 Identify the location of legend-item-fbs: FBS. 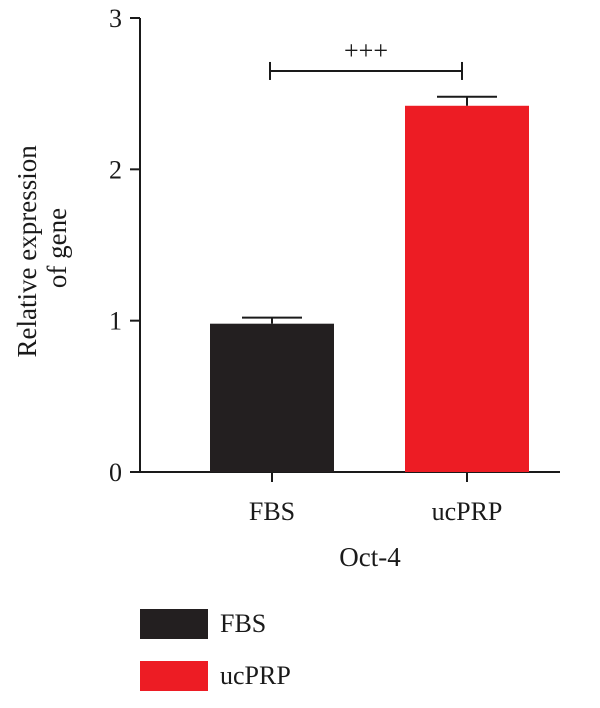
(215, 624).